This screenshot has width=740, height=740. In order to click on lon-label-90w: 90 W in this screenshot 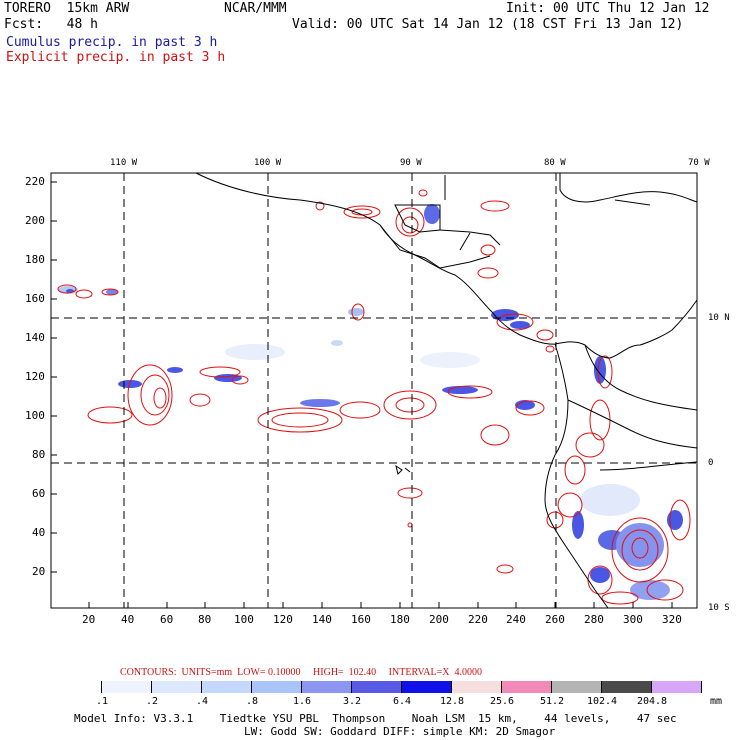, I will do `click(411, 163)`.